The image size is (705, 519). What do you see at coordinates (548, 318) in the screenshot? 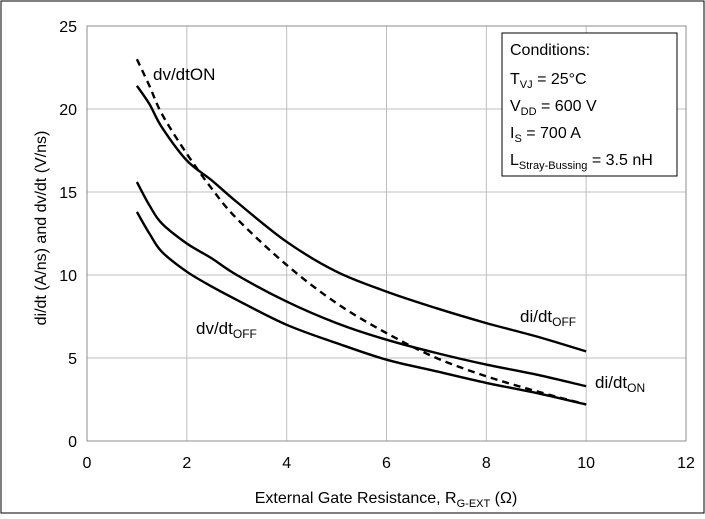
I see `series-label-1: di/dtOFF` at bounding box center [548, 318].